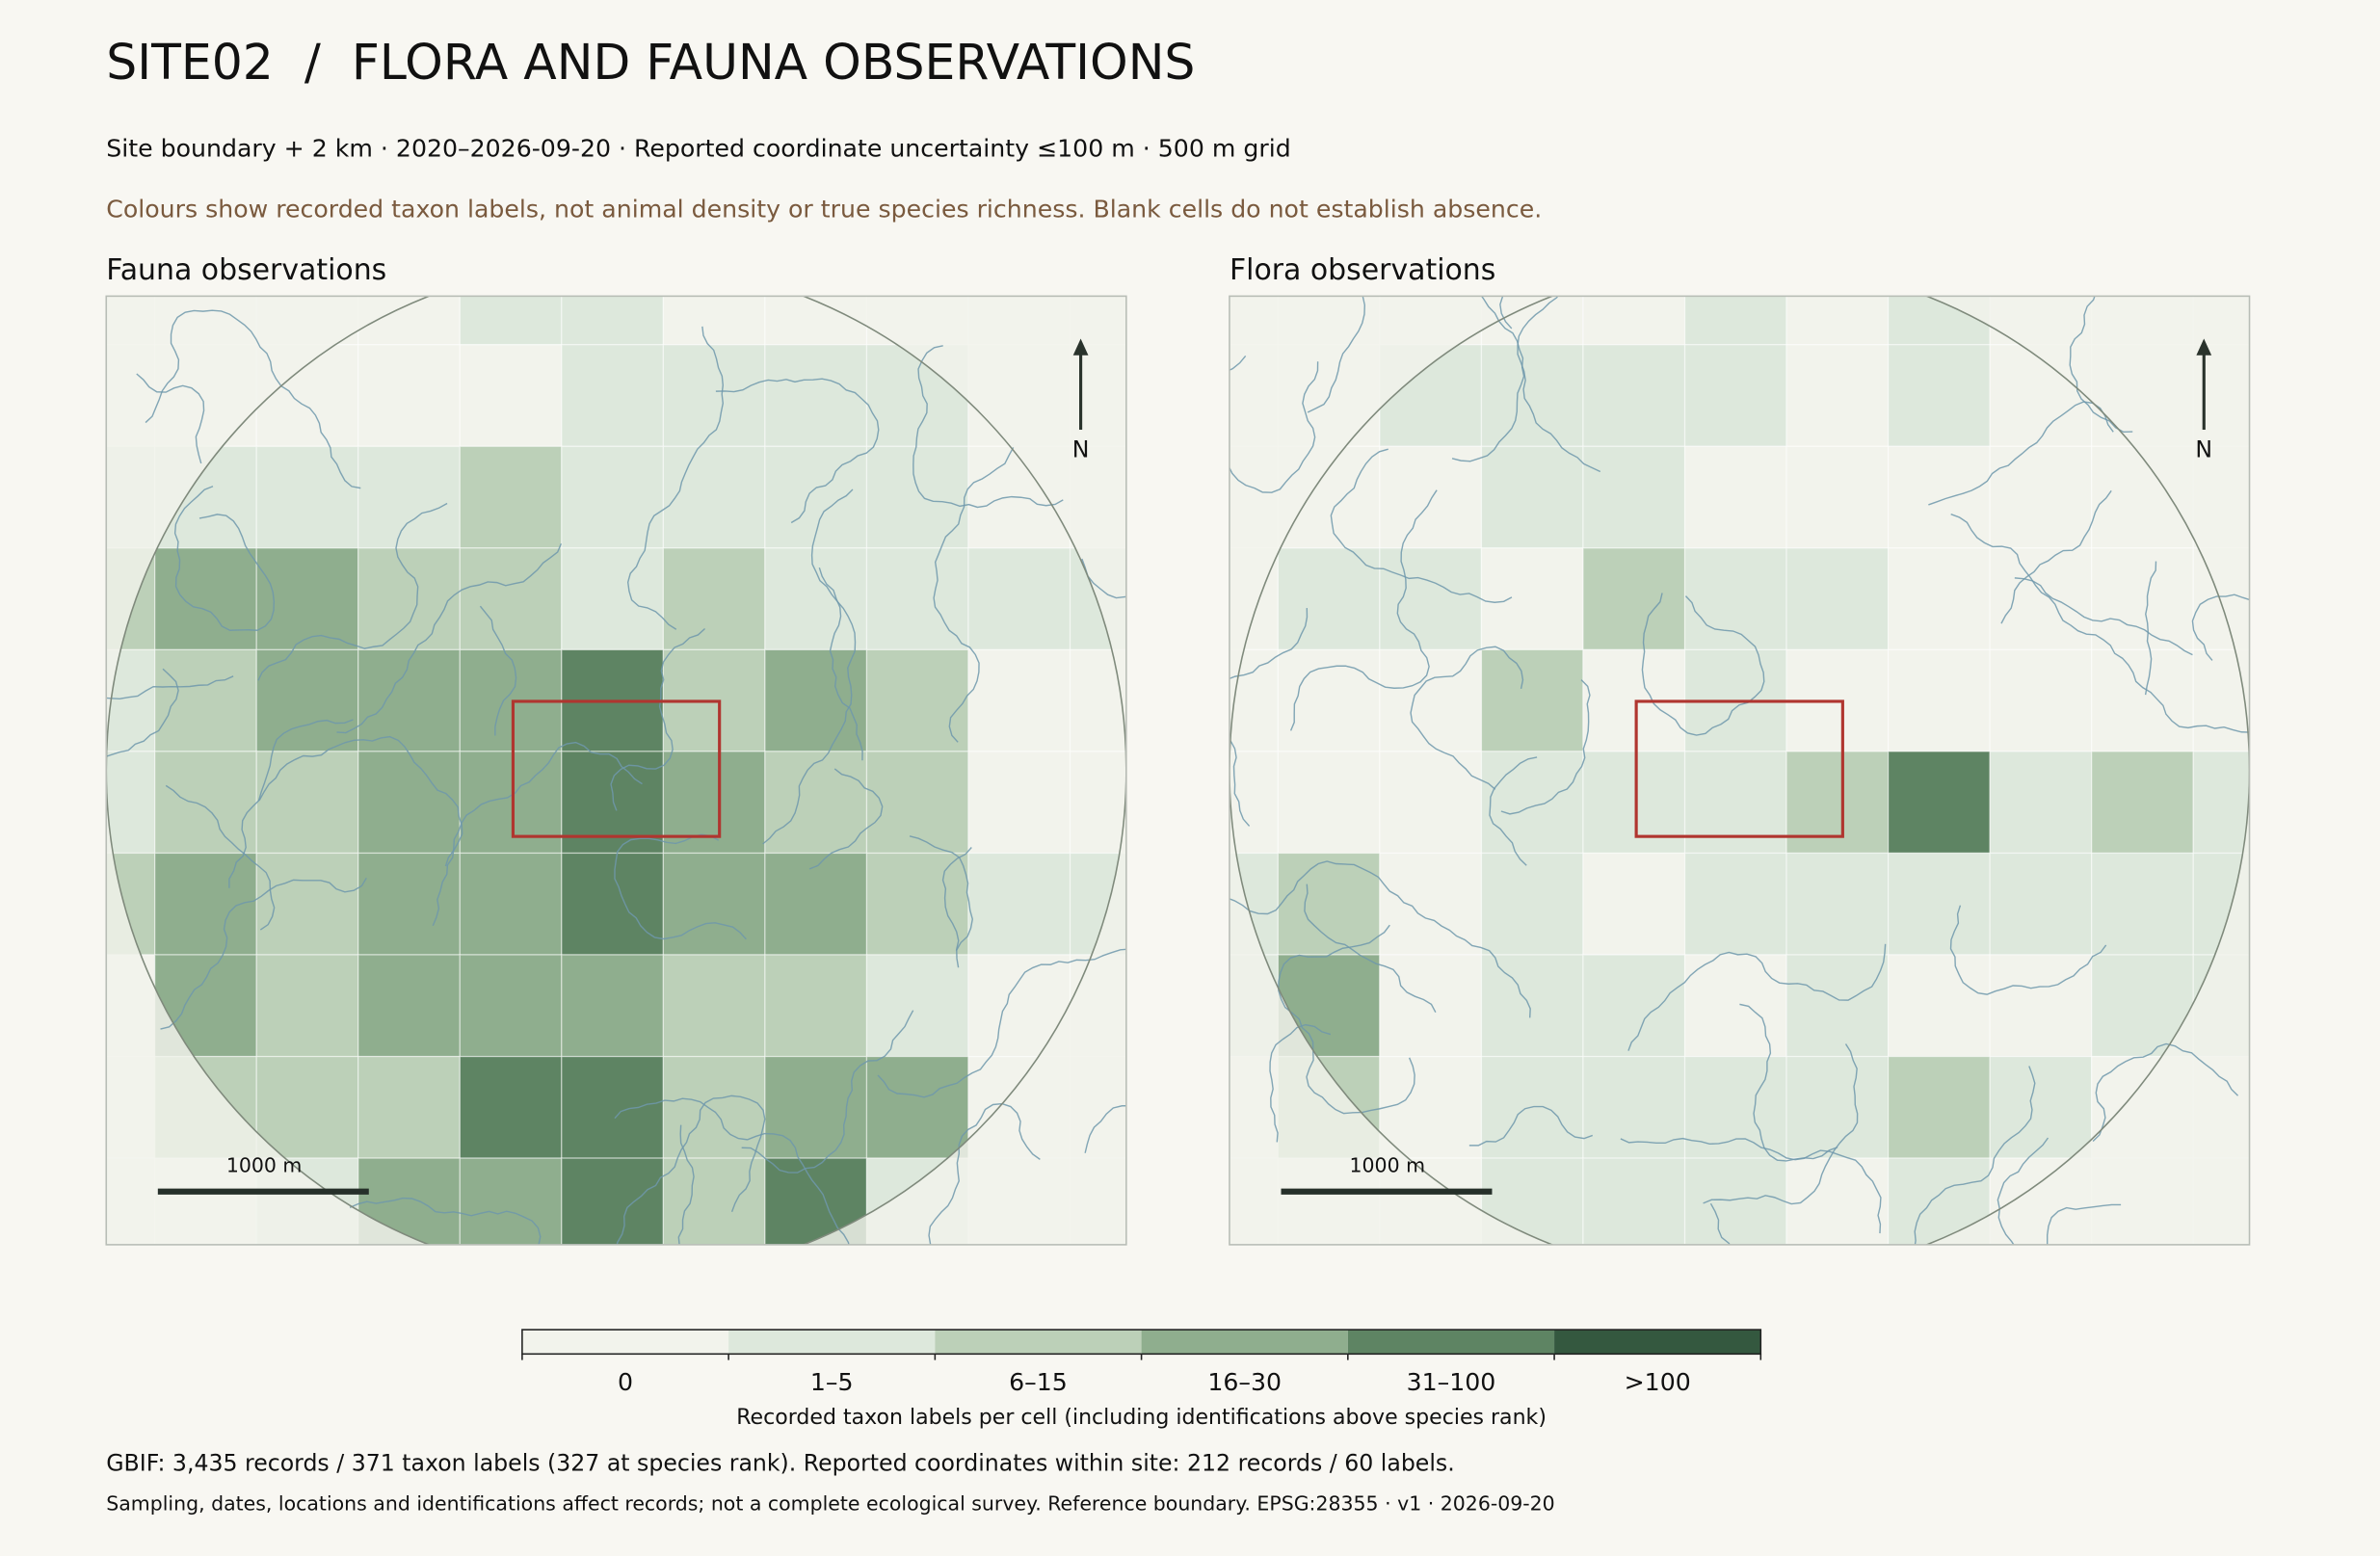 The width and height of the screenshot is (2380, 1556). I want to click on north-arrow-head, so click(1080, 347).